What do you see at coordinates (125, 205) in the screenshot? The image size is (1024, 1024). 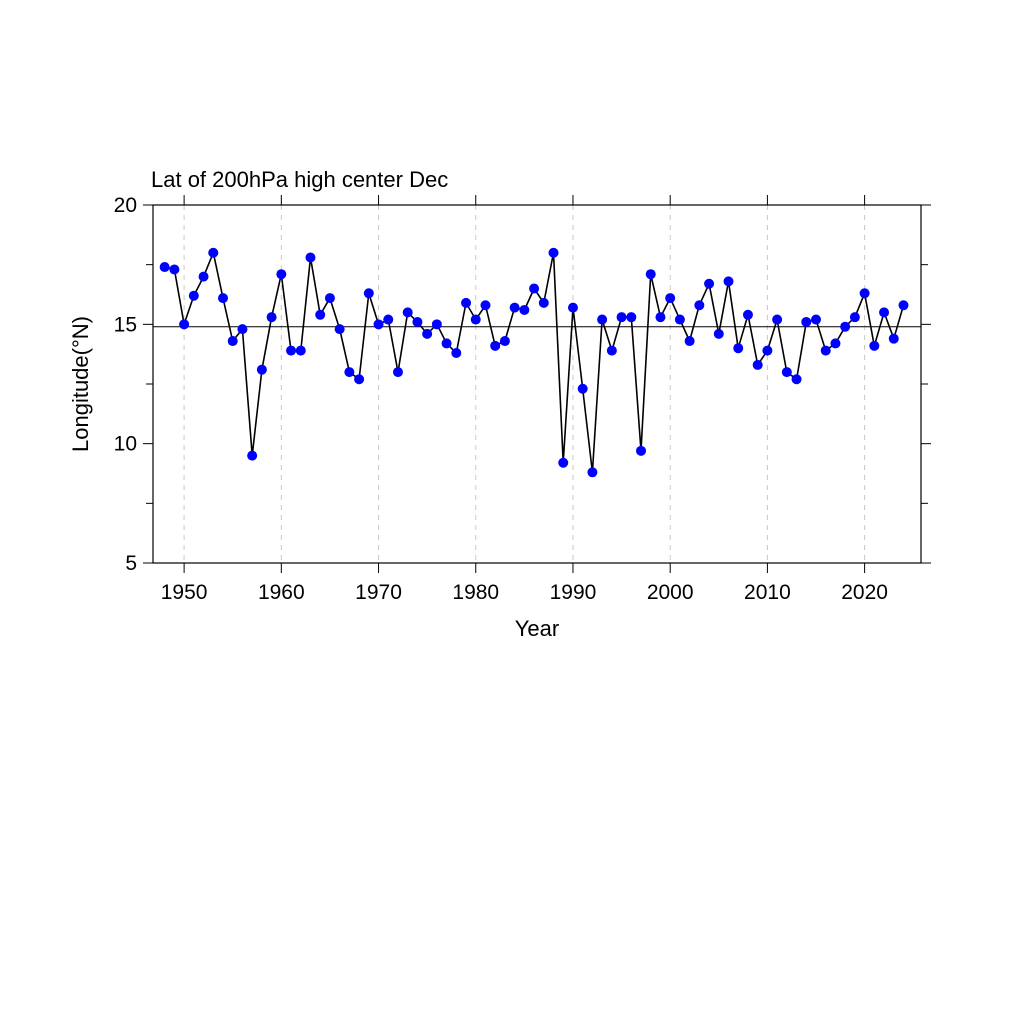 I see `y-tick-label: 20` at bounding box center [125, 205].